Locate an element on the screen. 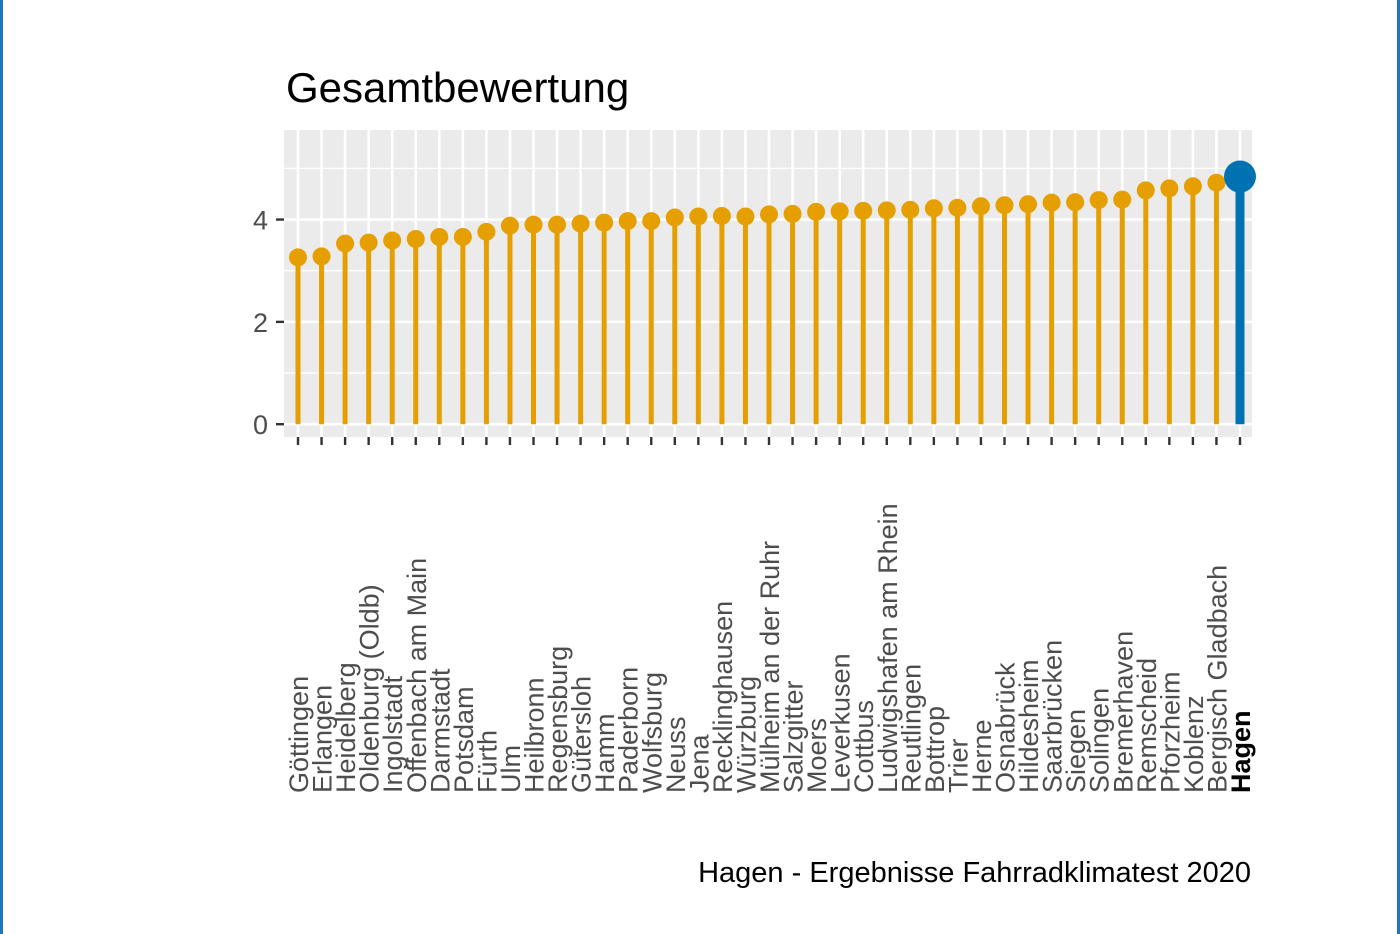 The image size is (1400, 934). x-tick-label: Leverkusen is located at coordinates (841, 723).